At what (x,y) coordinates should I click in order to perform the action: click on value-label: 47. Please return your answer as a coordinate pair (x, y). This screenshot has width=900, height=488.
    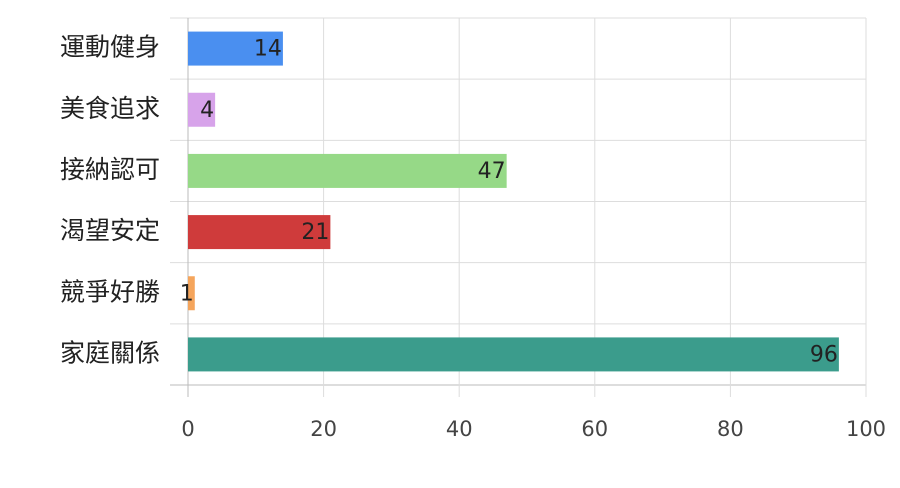
    Looking at the image, I should click on (492, 171).